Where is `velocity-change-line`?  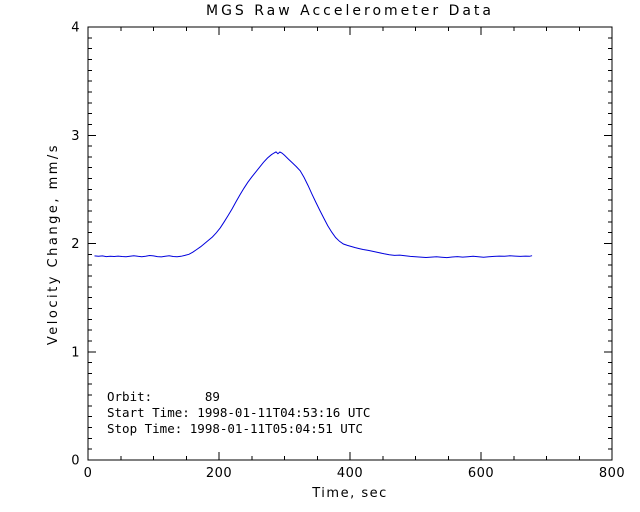
velocity-change-line is located at coordinates (313, 205).